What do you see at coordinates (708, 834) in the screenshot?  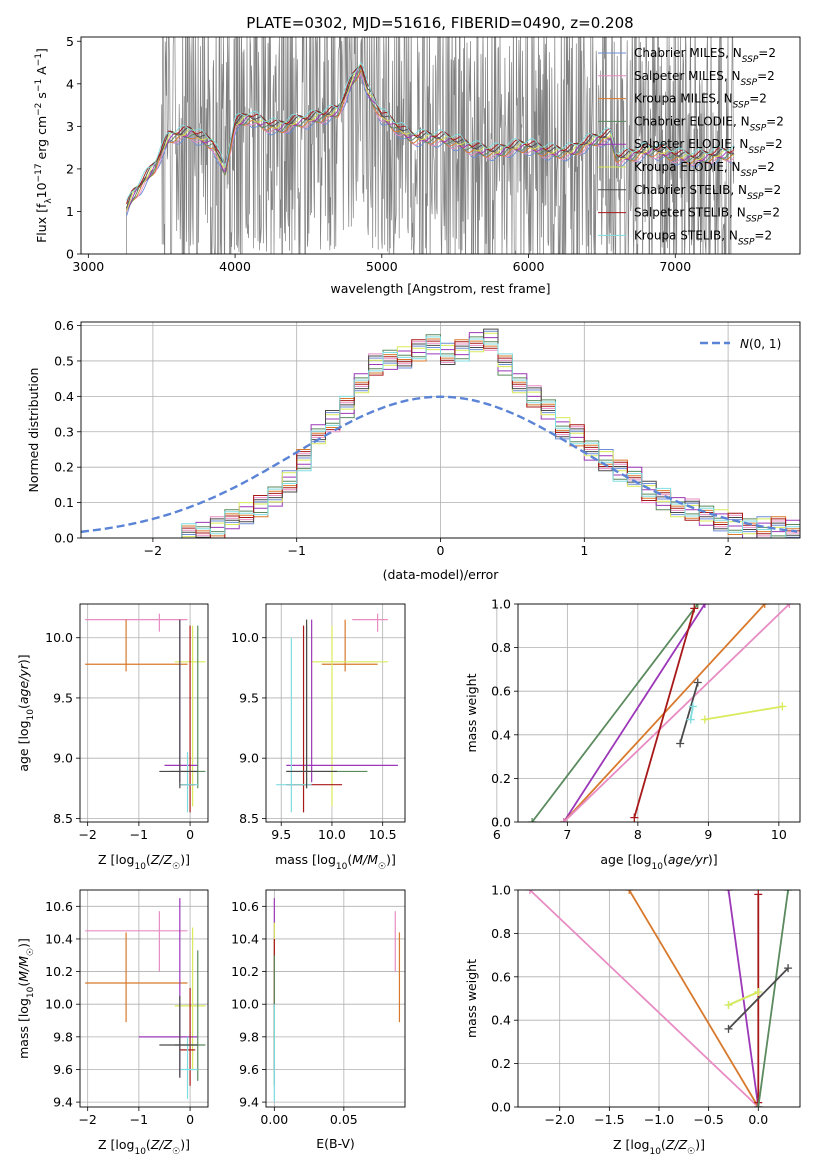 I see `x-tick-label: 9` at bounding box center [708, 834].